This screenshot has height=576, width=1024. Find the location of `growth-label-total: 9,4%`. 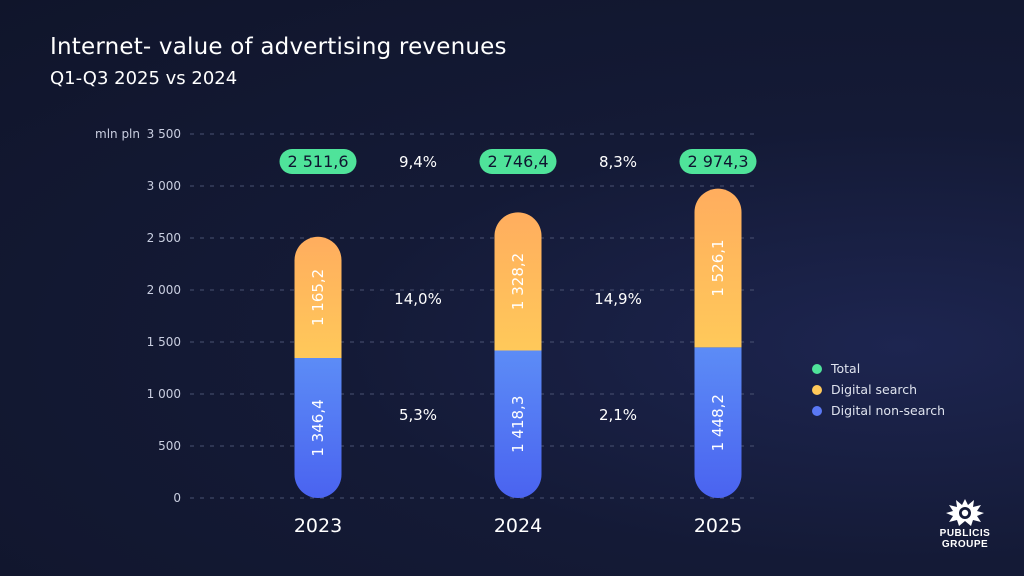

growth-label-total: 9,4% is located at coordinates (418, 162).